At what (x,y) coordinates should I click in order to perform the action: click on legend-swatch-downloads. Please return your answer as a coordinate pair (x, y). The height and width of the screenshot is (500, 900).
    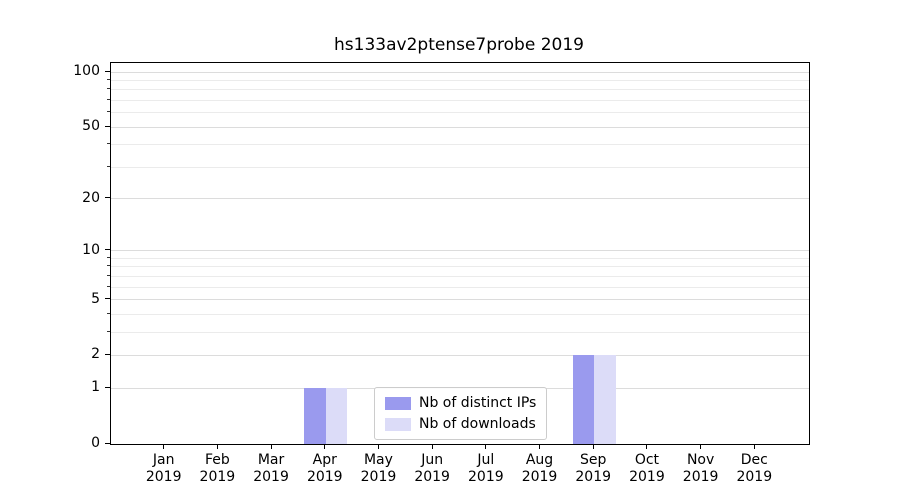
    Looking at the image, I should click on (398, 424).